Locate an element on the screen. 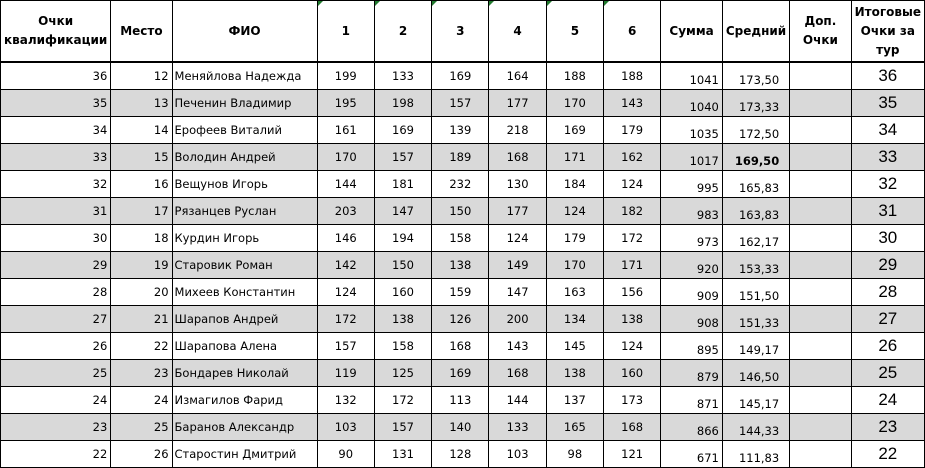 The height and width of the screenshot is (468, 925). cell-place: 18 is located at coordinates (141, 238).